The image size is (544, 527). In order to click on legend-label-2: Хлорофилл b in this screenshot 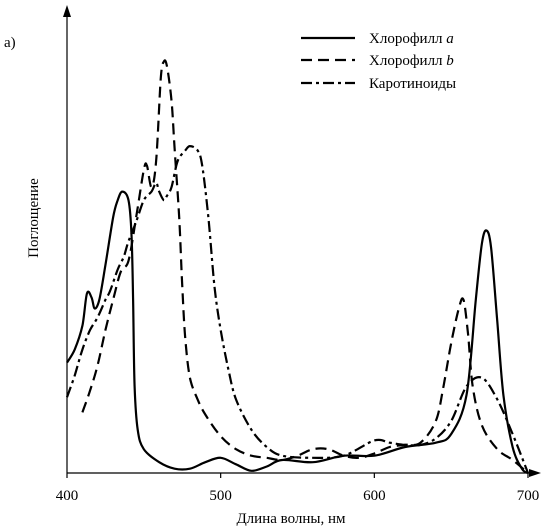, I will do `click(411, 61)`.